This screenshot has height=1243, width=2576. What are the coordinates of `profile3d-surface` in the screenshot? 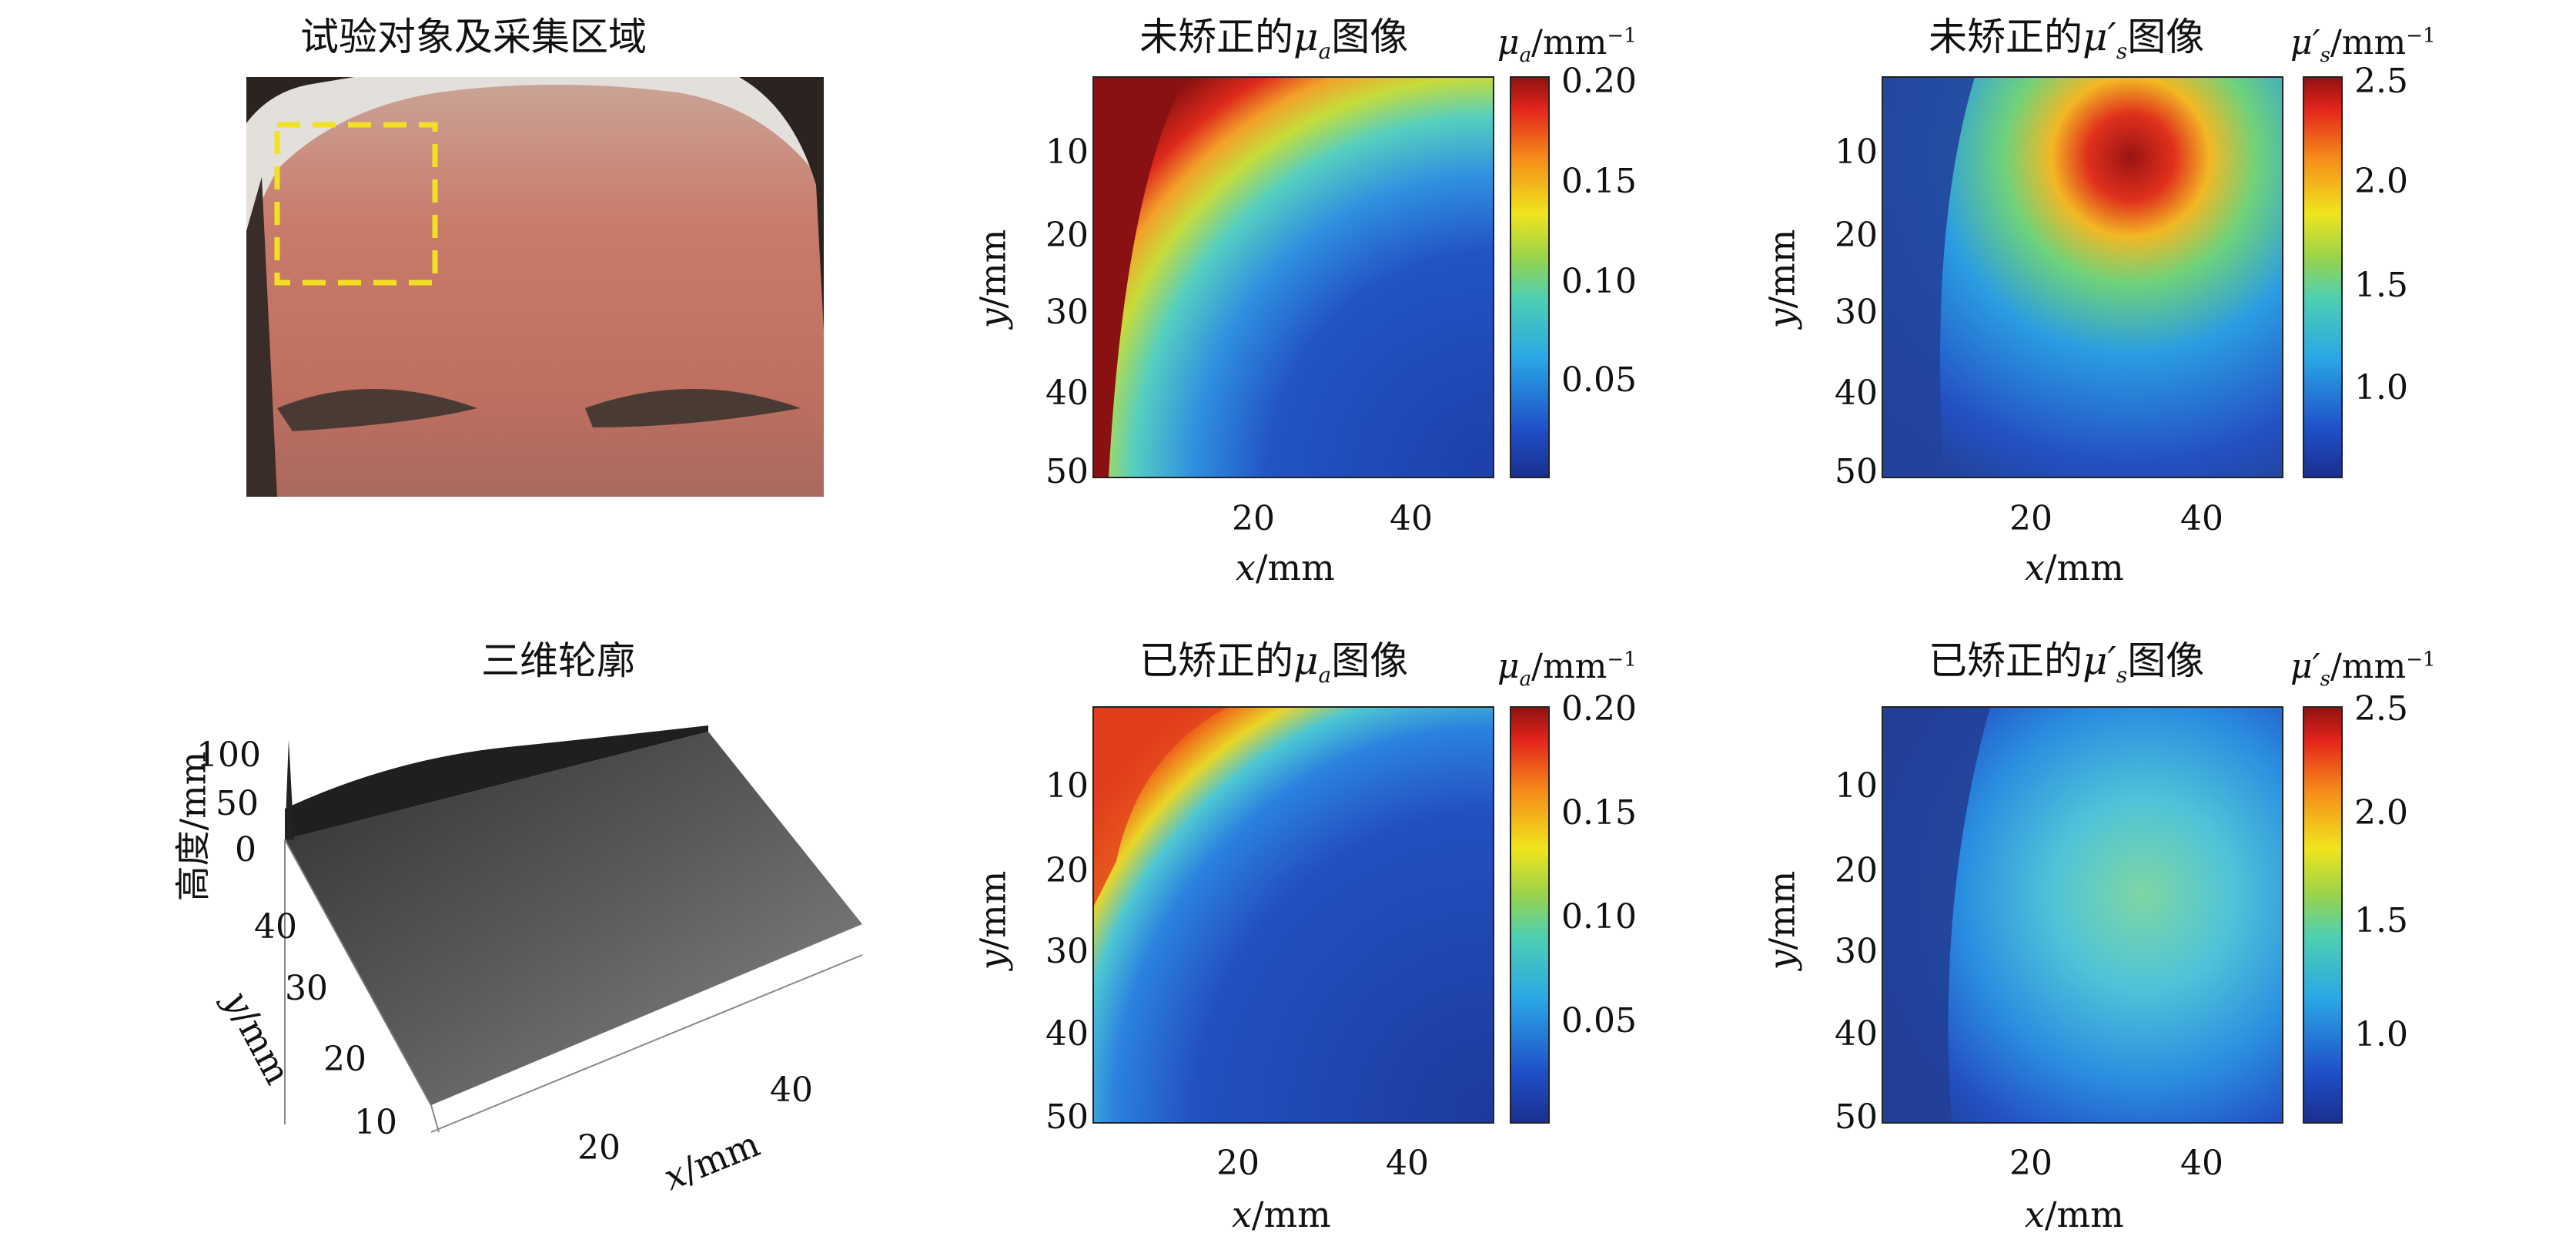 It's located at (573, 929).